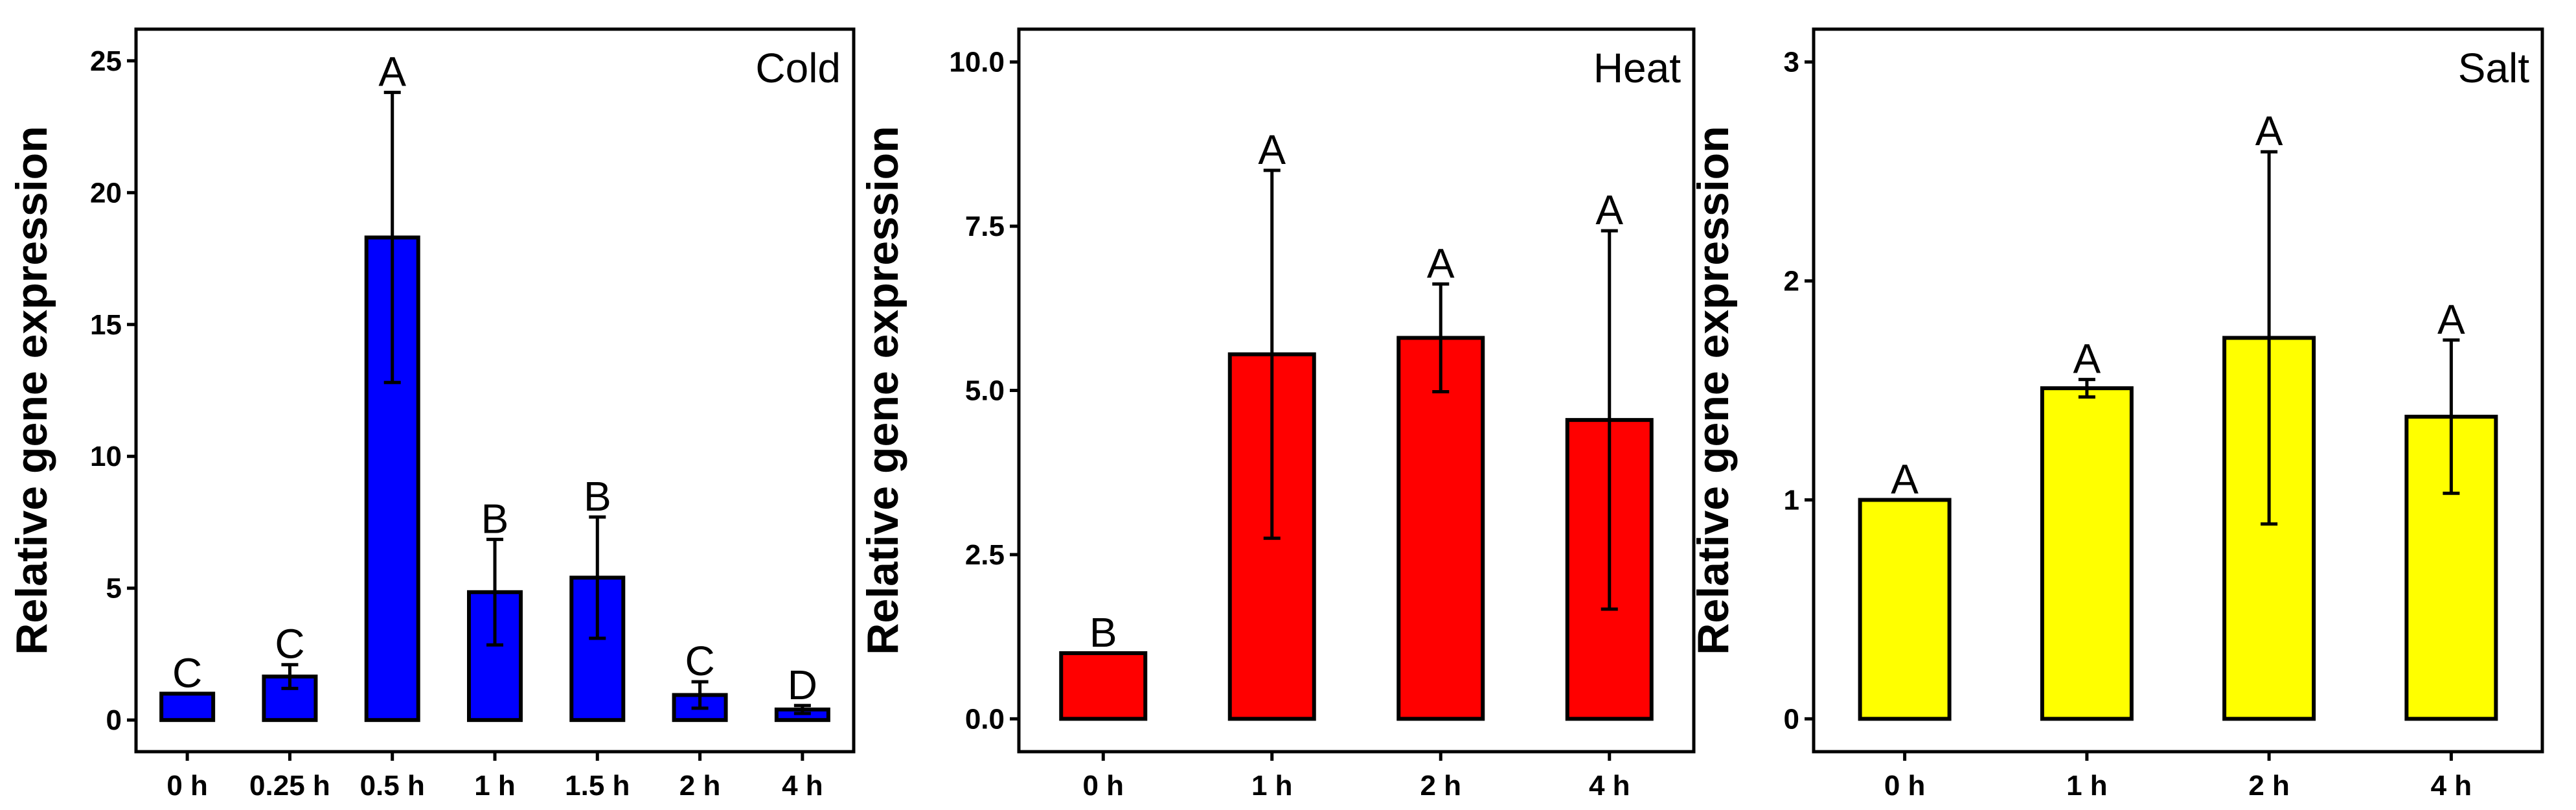 Image resolution: width=2576 pixels, height=810 pixels. What do you see at coordinates (985, 391) in the screenshot?
I see `y-tick-label: 5.0` at bounding box center [985, 391].